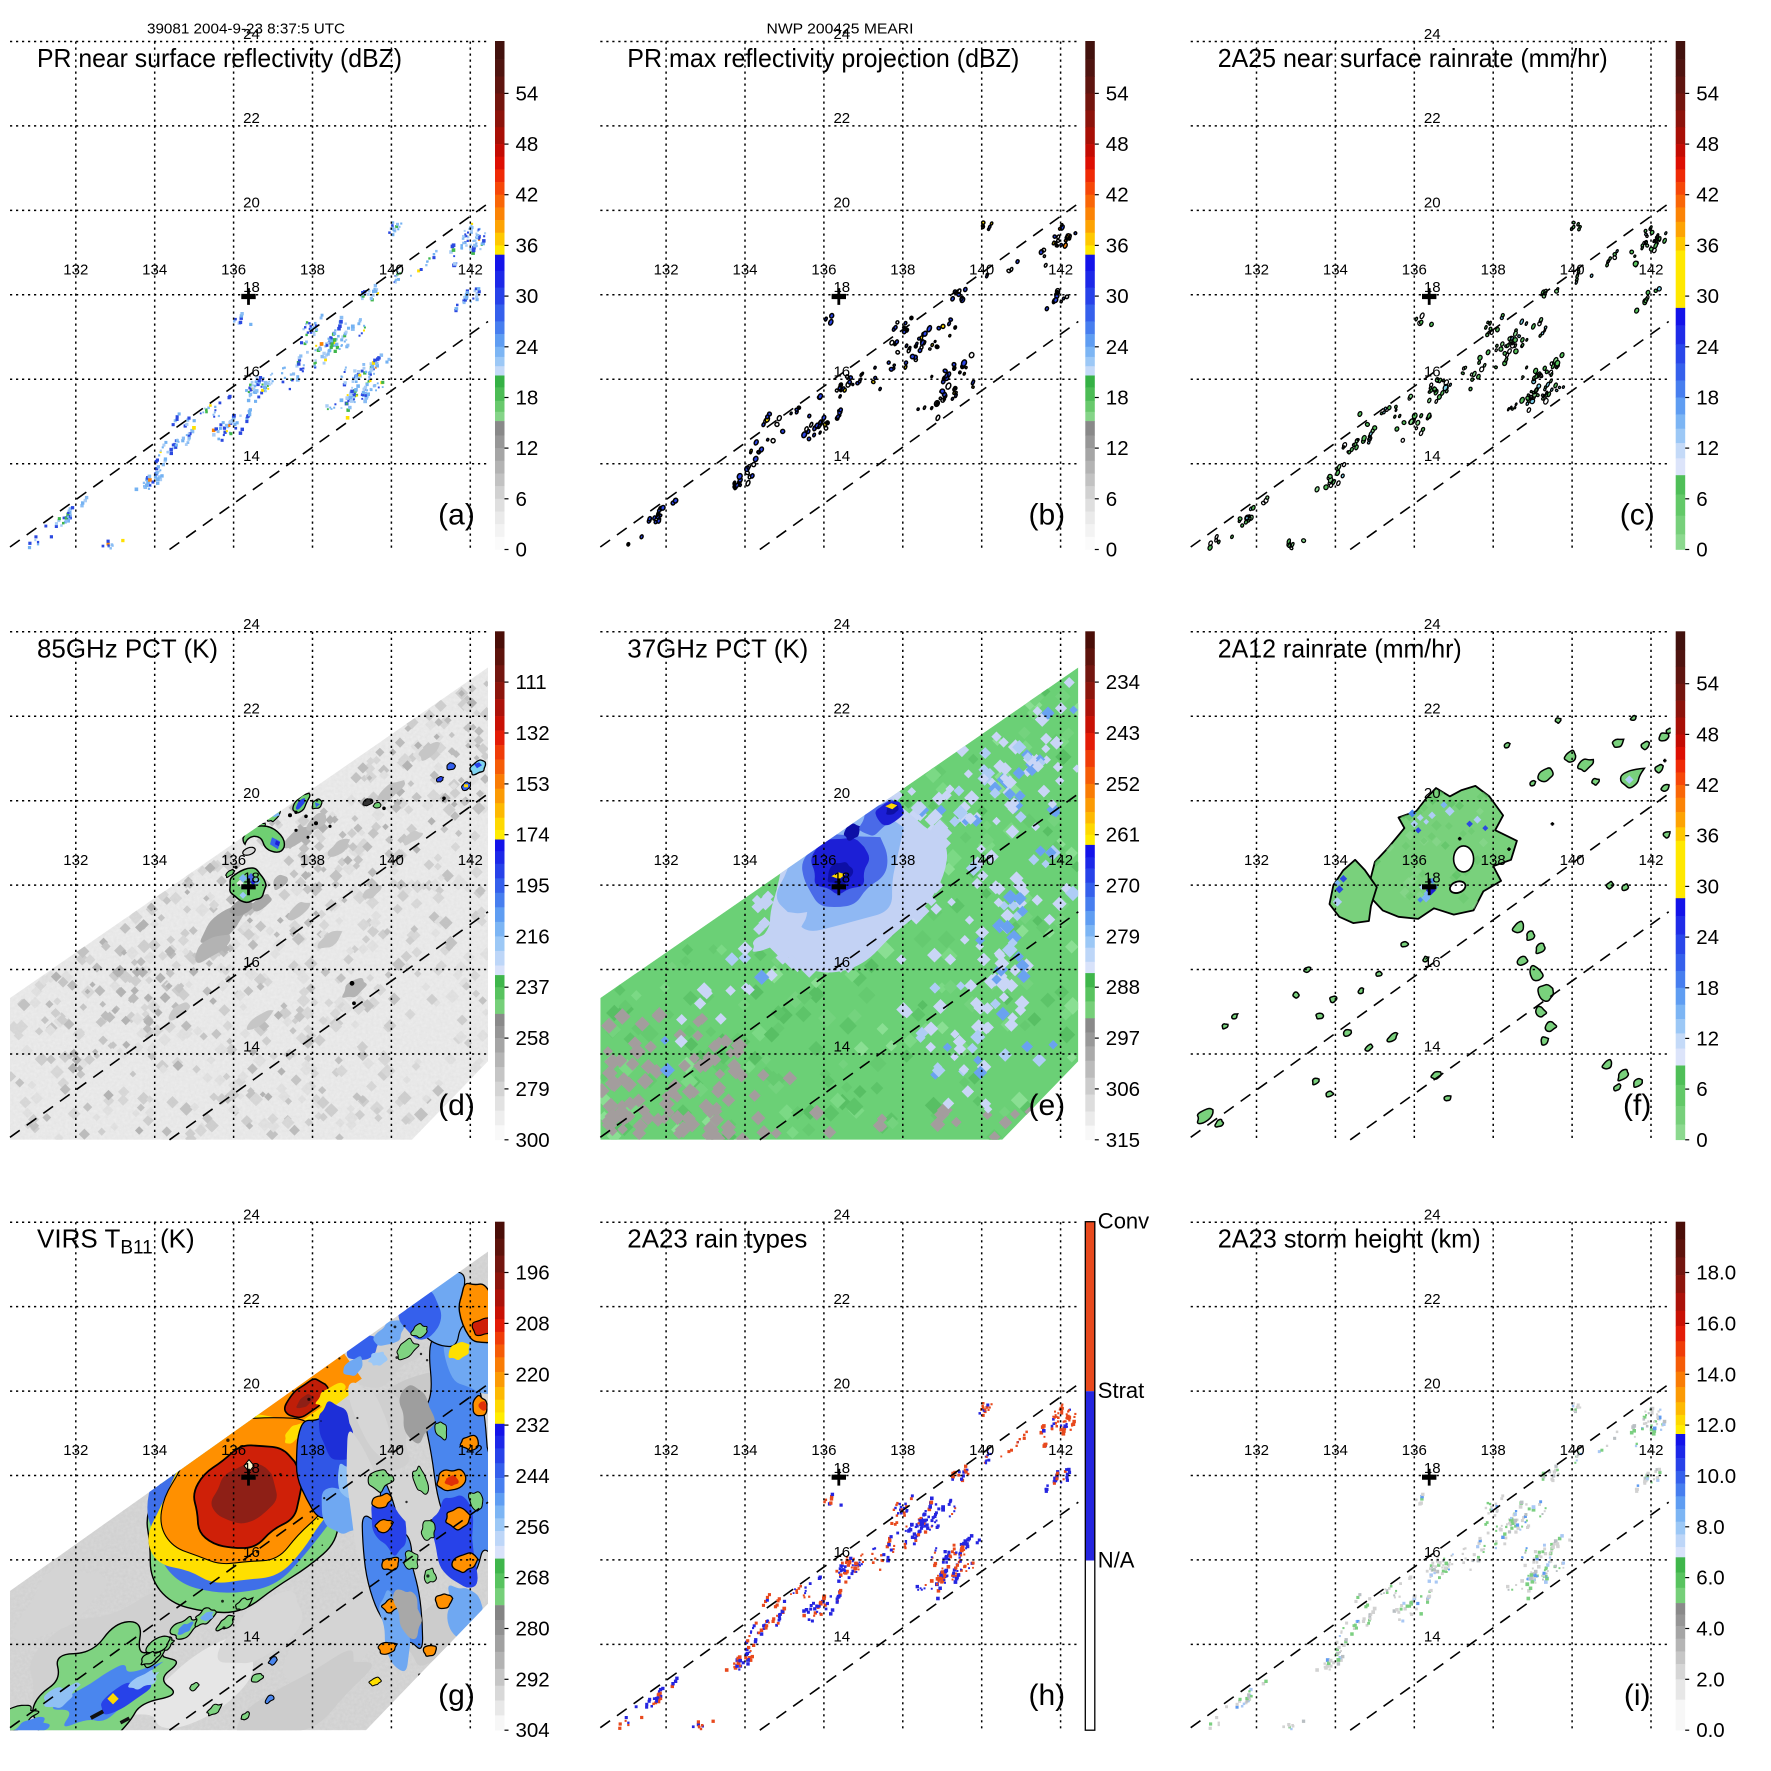 The image size is (1771, 1771). I want to click on svg-text: 111, so click(531, 682).